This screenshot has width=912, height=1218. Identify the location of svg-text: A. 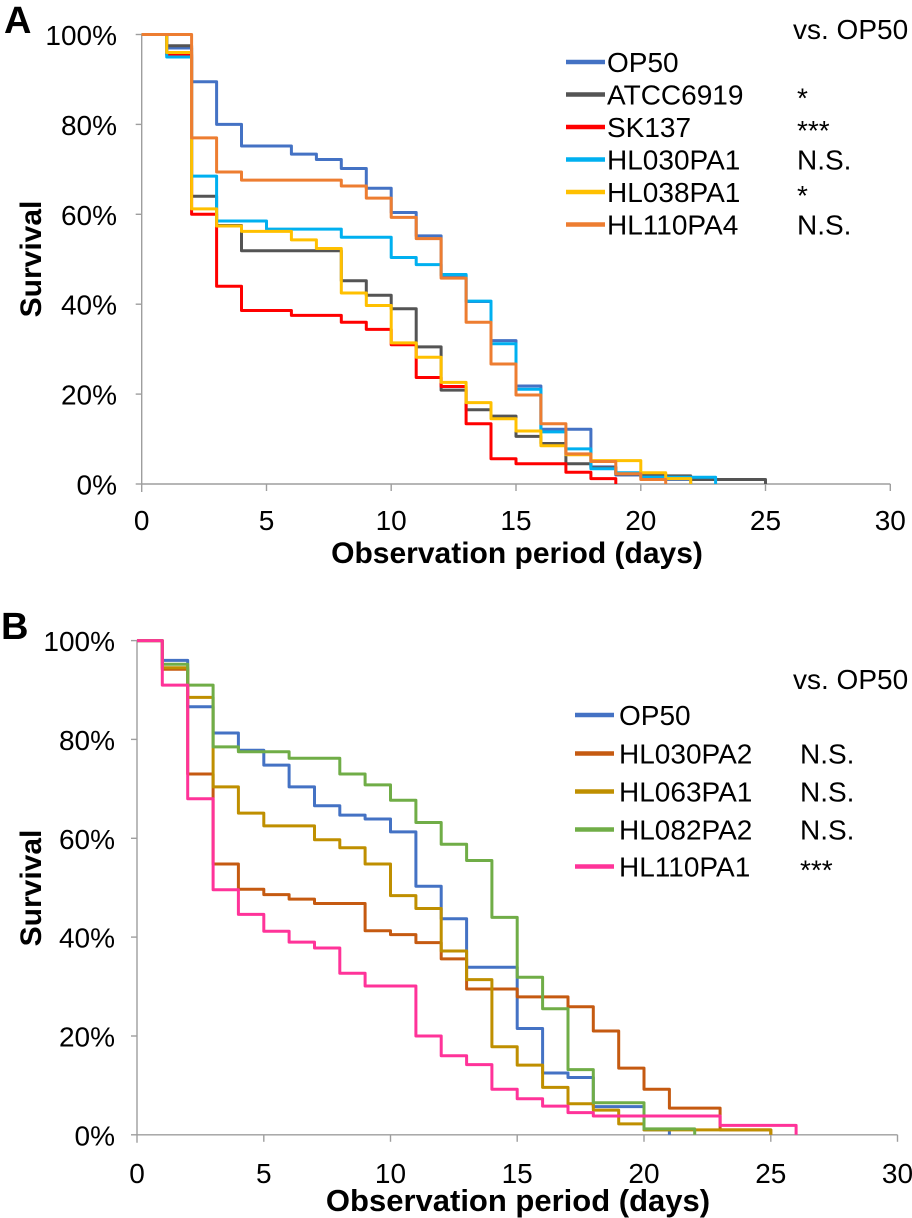
(17, 21).